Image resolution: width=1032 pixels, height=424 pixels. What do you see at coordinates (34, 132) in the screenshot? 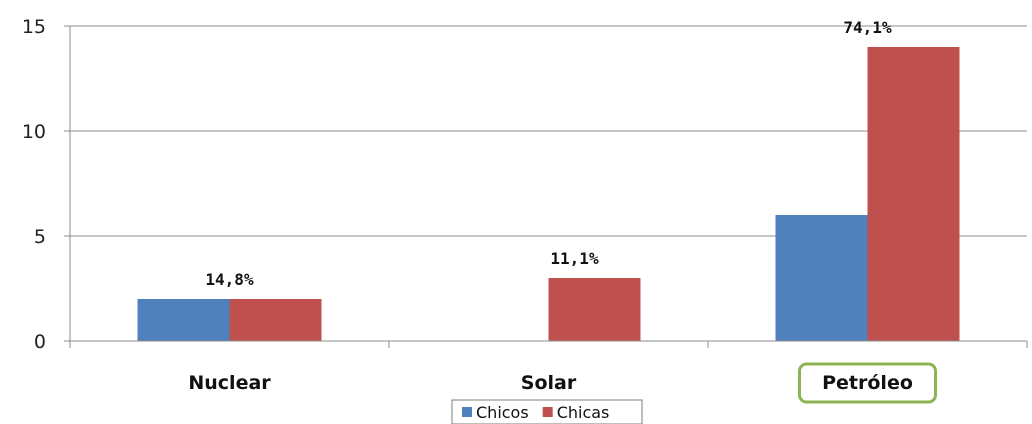
I see `y-tick-label: 10` at bounding box center [34, 132].